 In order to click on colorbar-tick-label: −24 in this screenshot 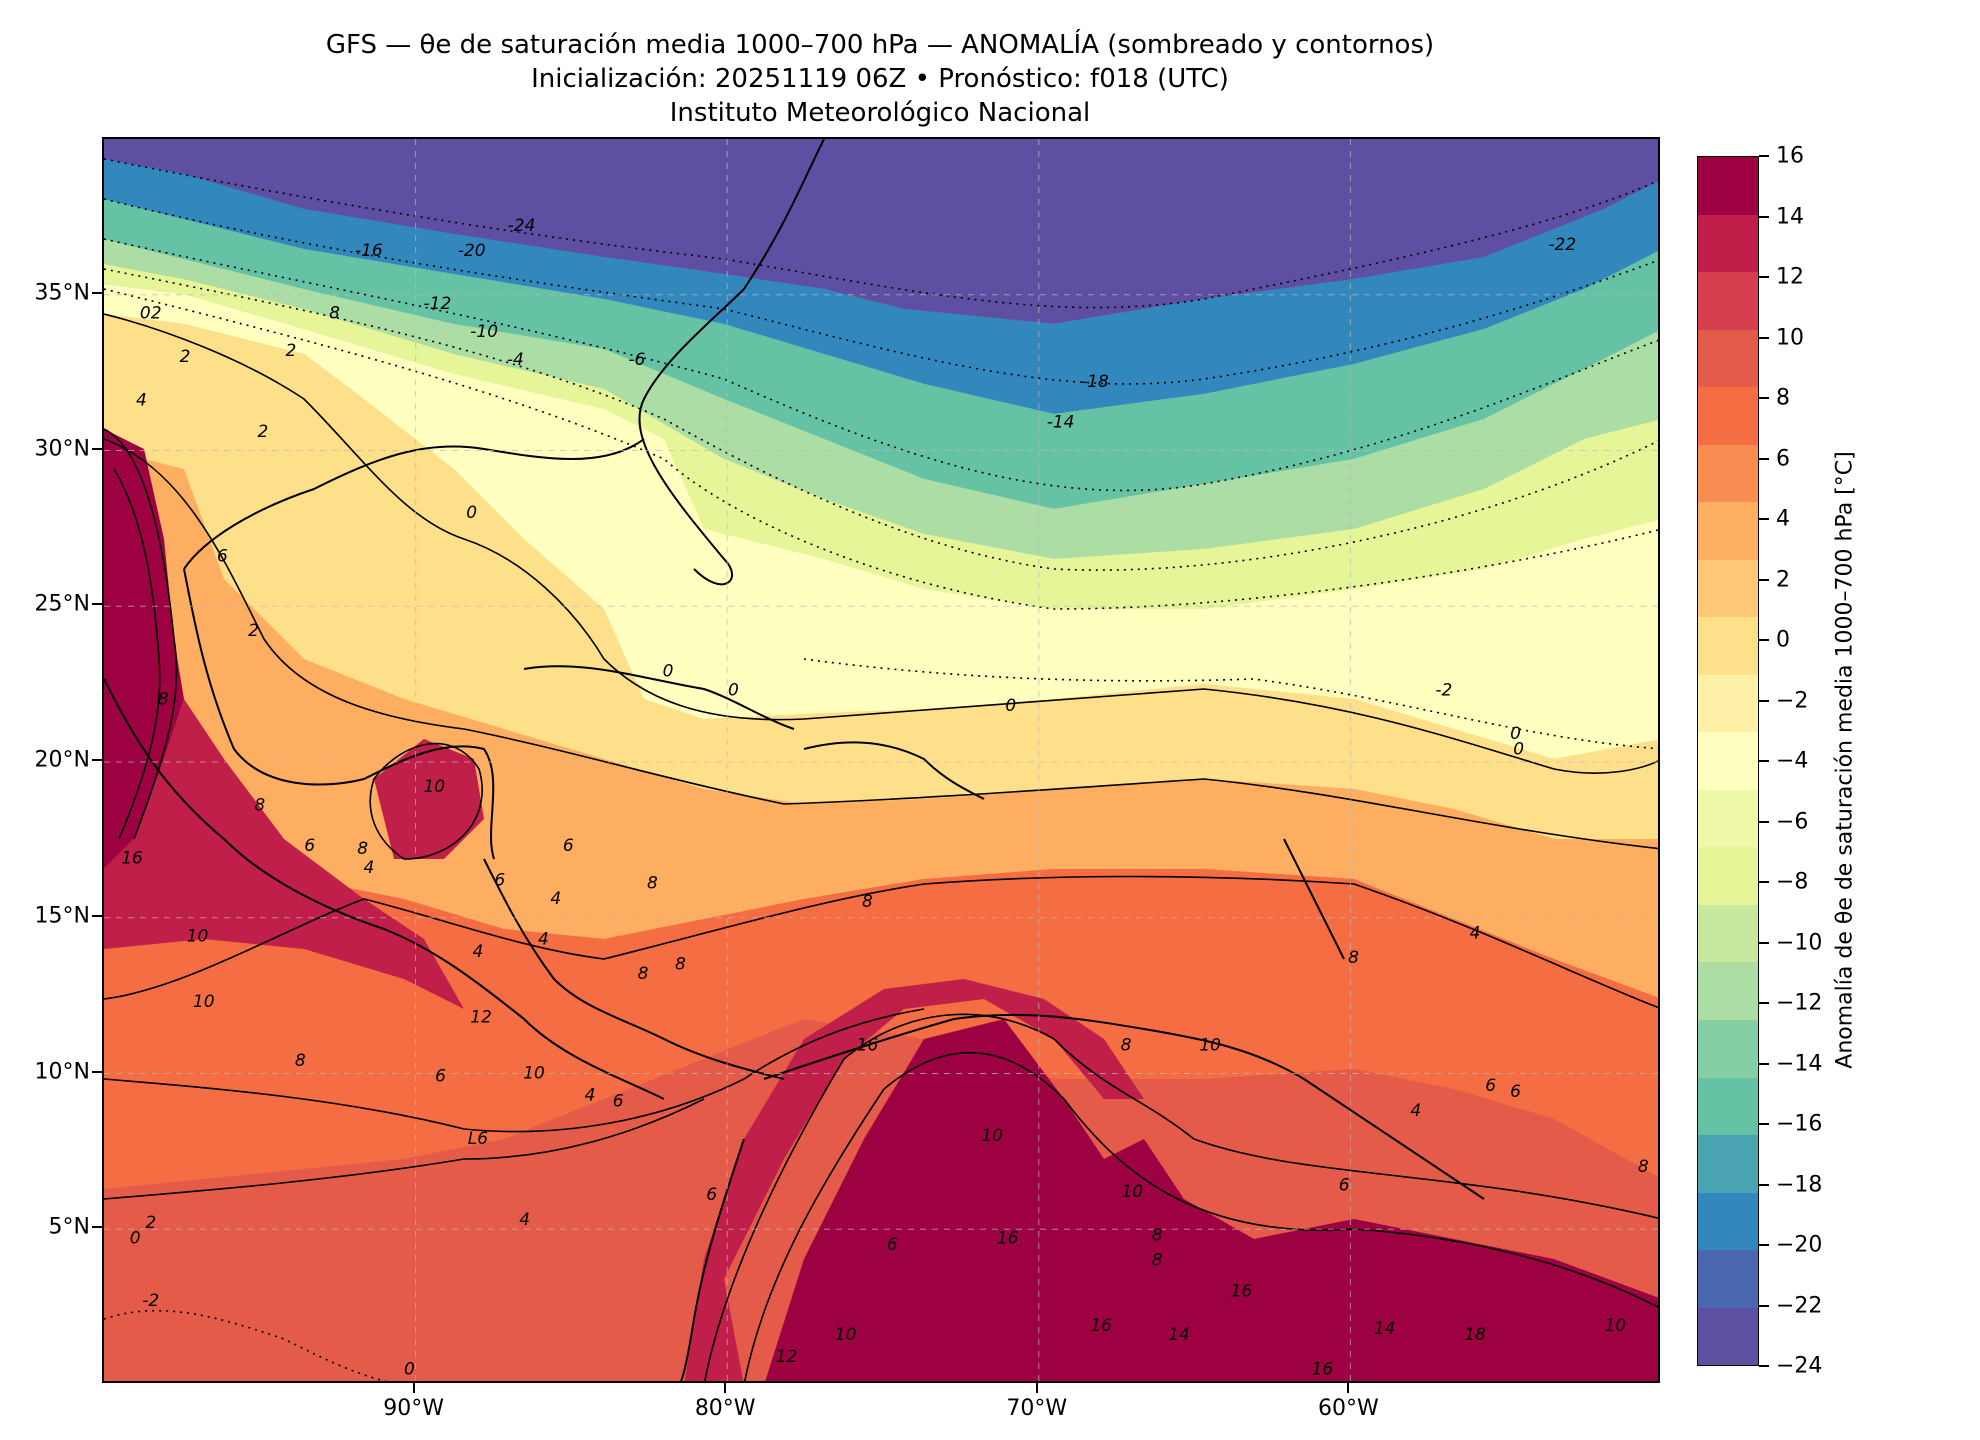, I will do `click(1799, 1366)`.